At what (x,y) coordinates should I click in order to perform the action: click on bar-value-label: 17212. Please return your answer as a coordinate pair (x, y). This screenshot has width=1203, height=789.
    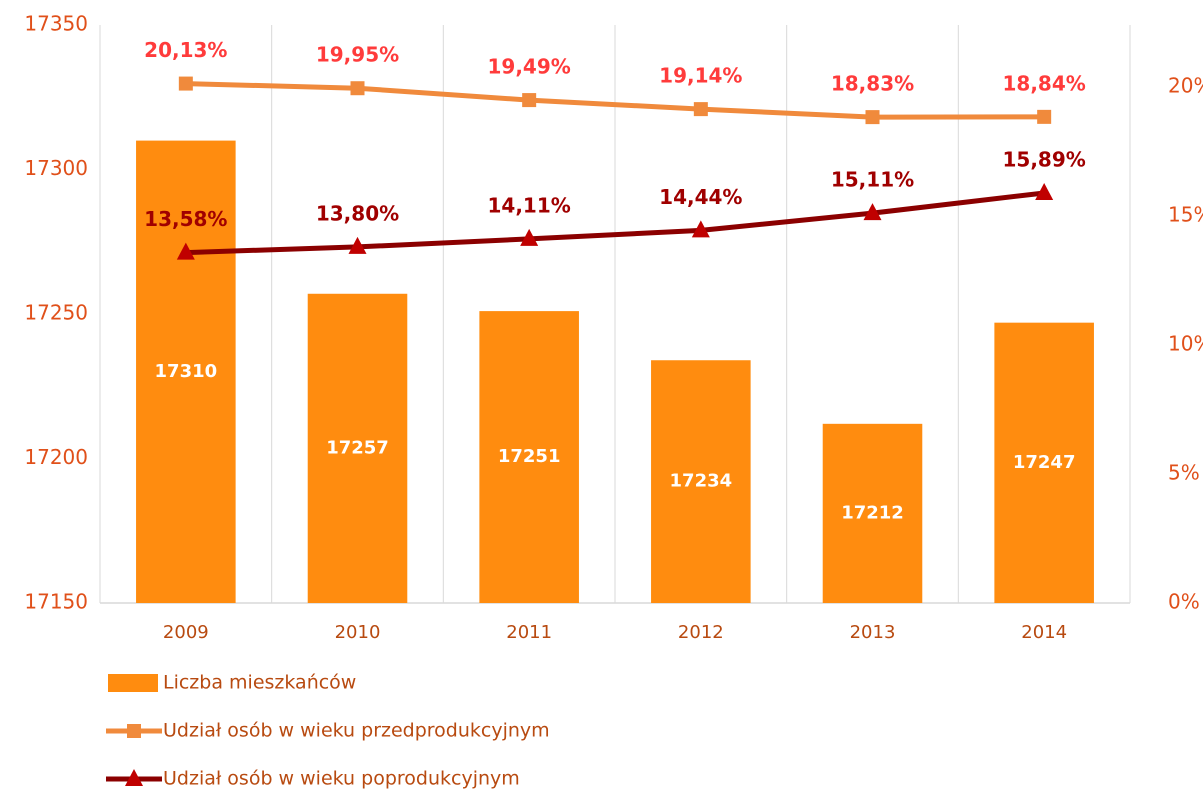
    Looking at the image, I should click on (872, 512).